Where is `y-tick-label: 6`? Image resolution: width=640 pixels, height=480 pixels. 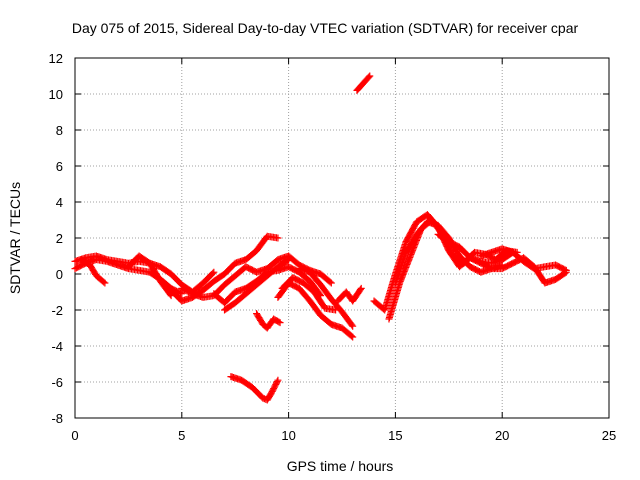 y-tick-label: 6 is located at coordinates (59, 166).